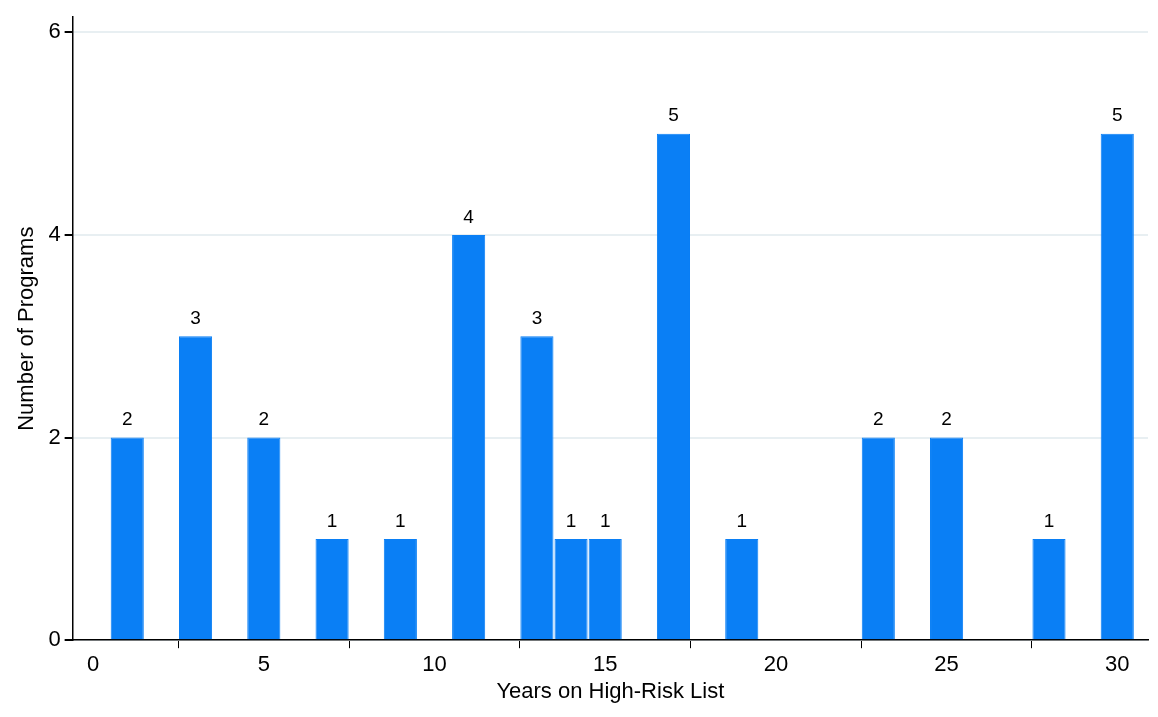  I want to click on x-tick-label: 15, so click(605, 664).